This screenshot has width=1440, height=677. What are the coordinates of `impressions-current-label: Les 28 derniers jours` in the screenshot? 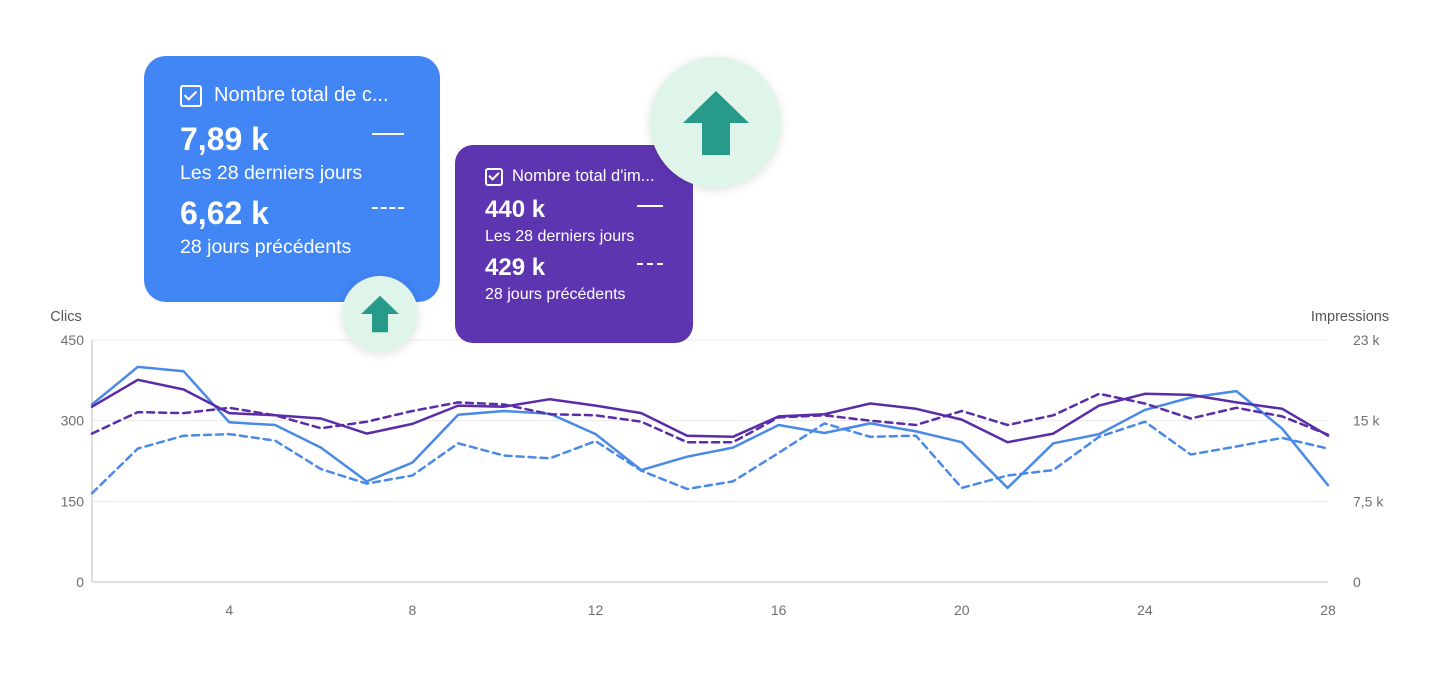 It's located at (560, 236).